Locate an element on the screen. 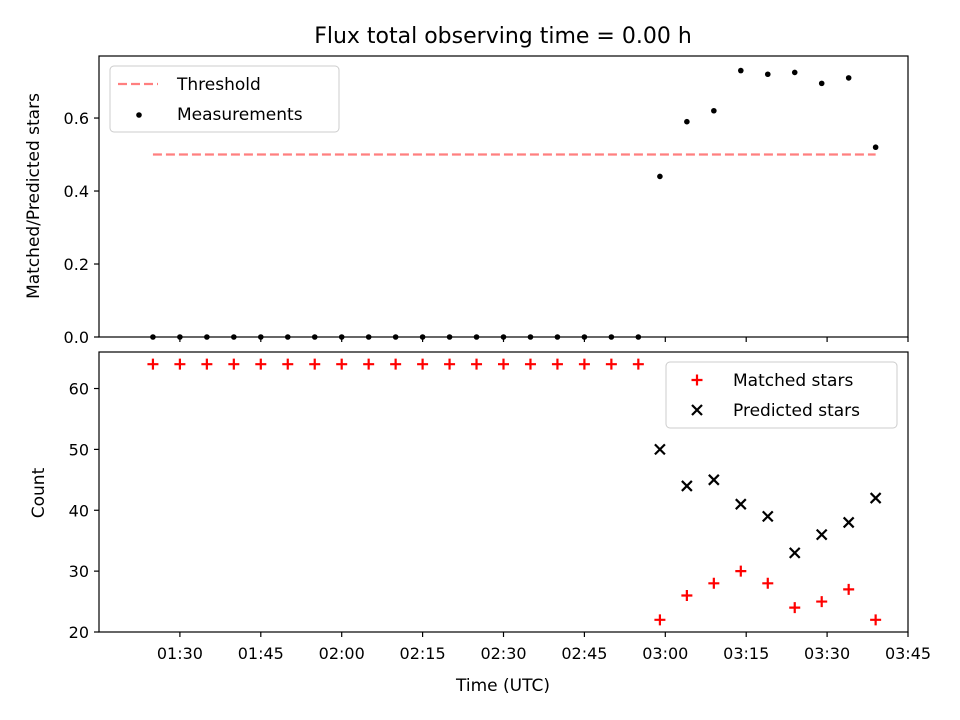 The height and width of the screenshot is (720, 960). legend-measurements-label: Measurements is located at coordinates (240, 115).